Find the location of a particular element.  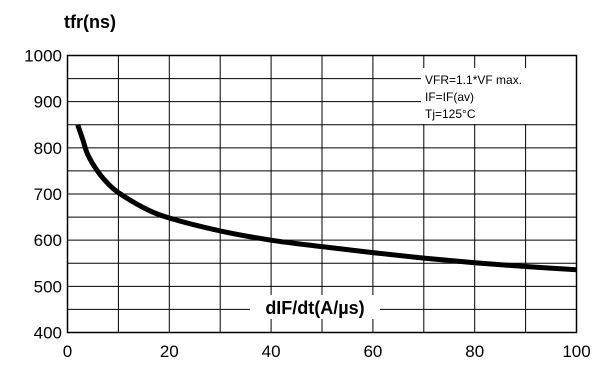

x-tick-label: 20 is located at coordinates (169, 351).